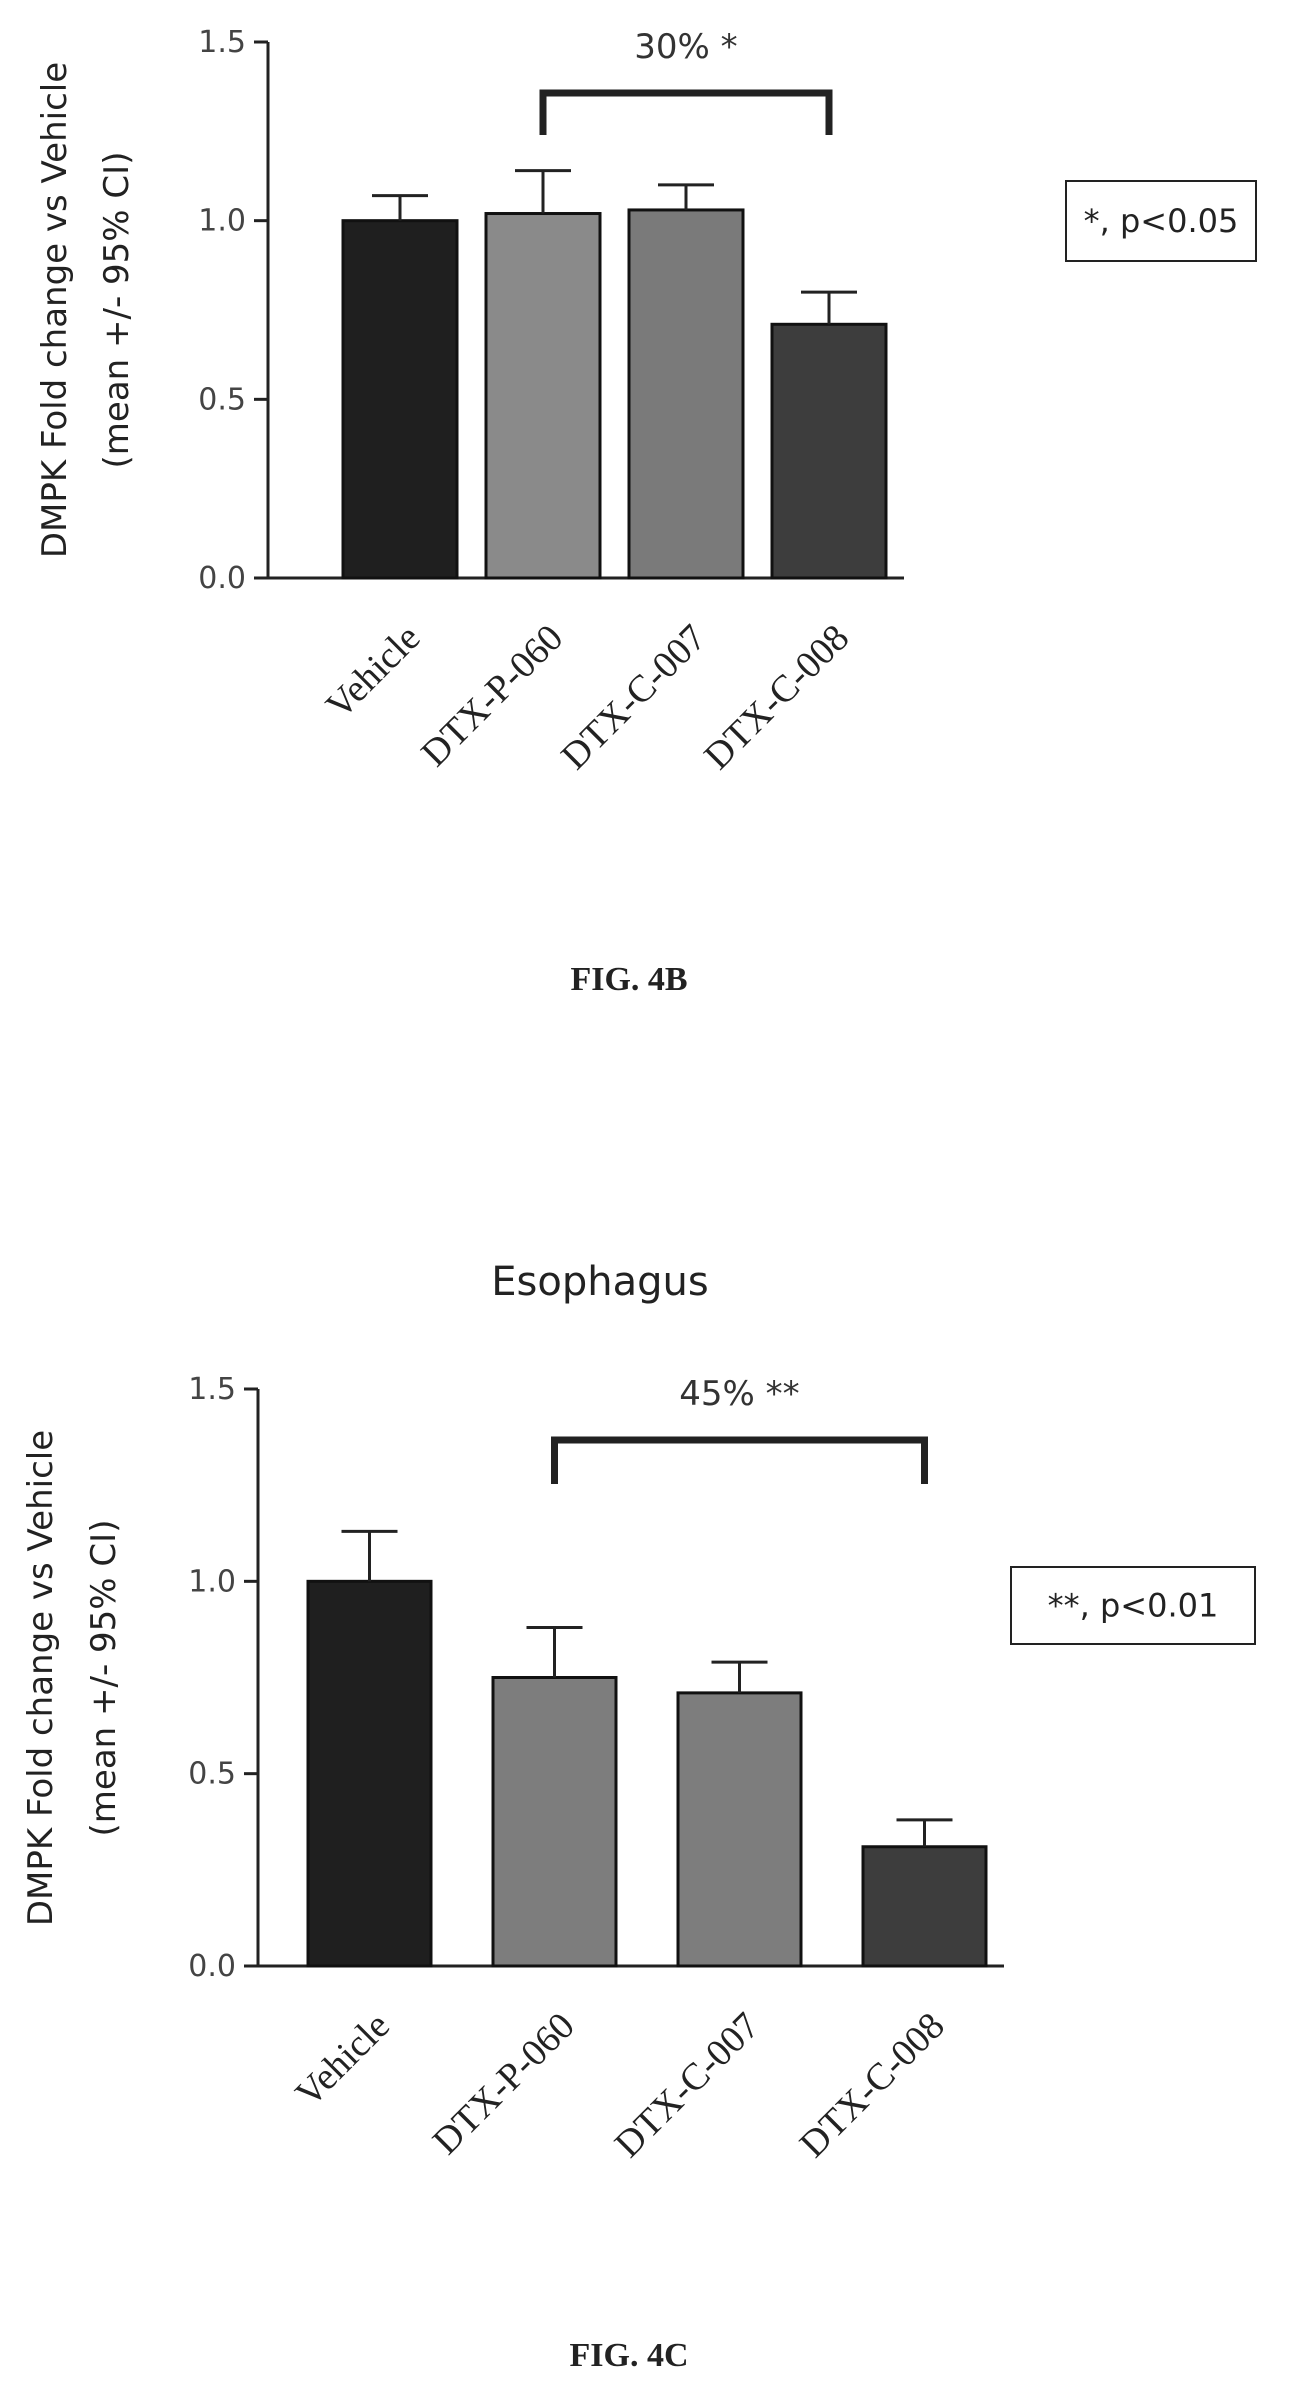 This screenshot has width=1299, height=2390. I want to click on chart-title: Esophagus, so click(599, 1282).